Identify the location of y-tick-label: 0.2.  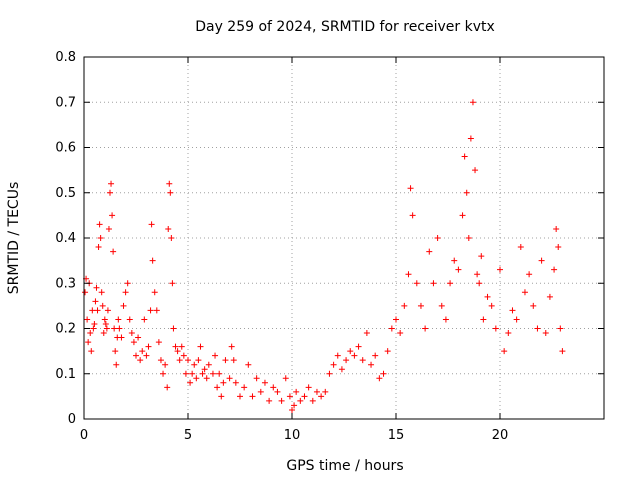
(65, 329).